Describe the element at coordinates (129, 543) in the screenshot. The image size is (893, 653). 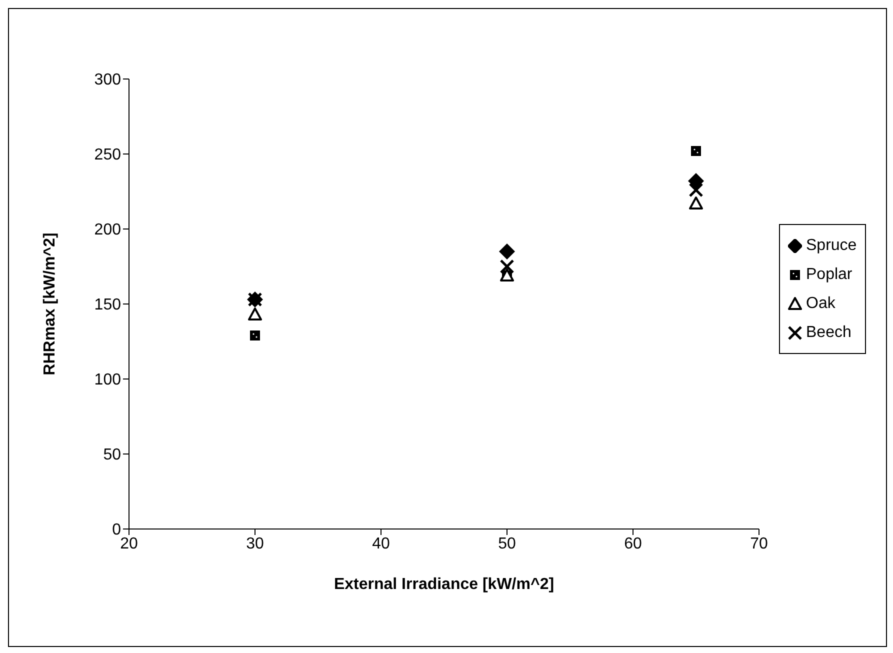
I see `x-tick-label: 20` at that location.